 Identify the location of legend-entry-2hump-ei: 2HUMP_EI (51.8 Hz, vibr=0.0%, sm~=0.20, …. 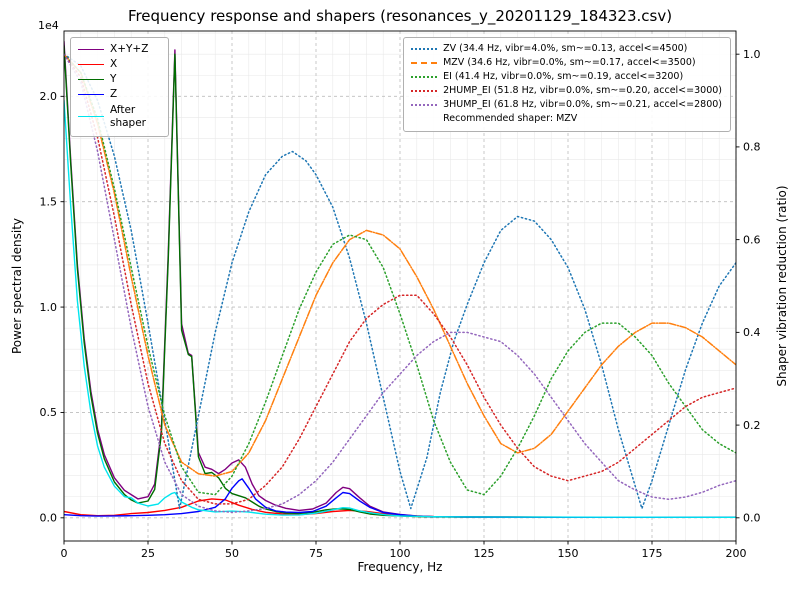
(566, 90).